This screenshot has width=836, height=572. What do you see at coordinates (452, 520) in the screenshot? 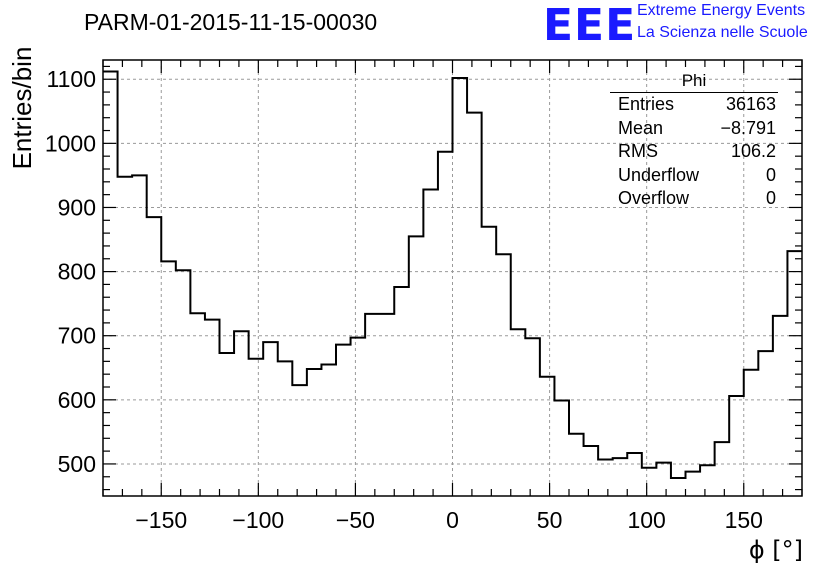
I see `x-tick-label: 0` at bounding box center [452, 520].